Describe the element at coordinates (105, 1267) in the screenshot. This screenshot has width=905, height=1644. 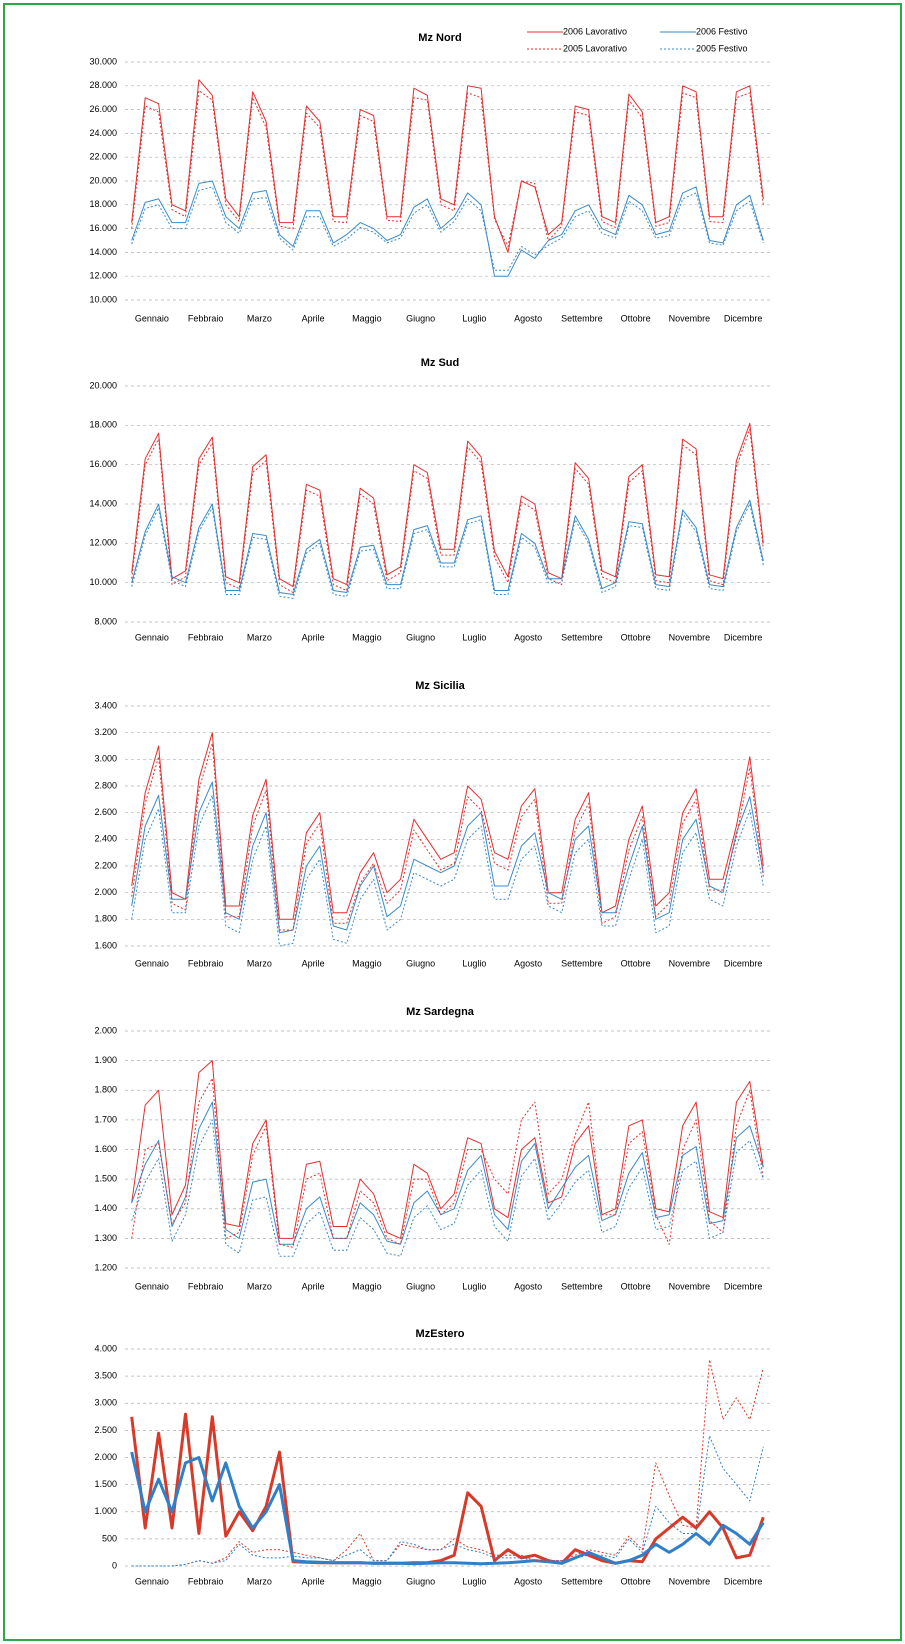
I see `y-tick-label: 1.200` at that location.